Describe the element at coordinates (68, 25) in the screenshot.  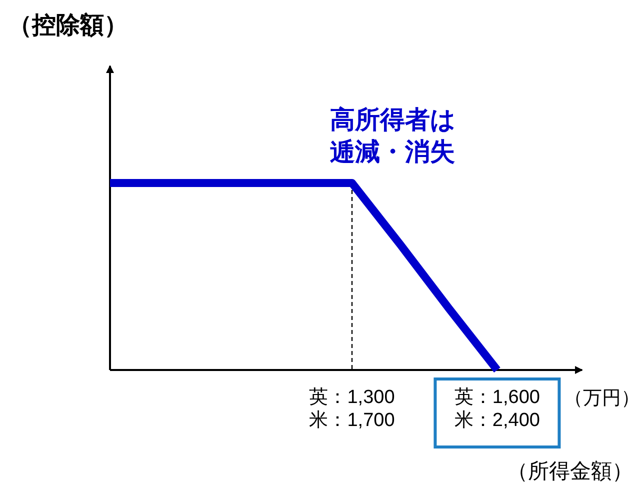
I see `text: （控除額）` at that location.